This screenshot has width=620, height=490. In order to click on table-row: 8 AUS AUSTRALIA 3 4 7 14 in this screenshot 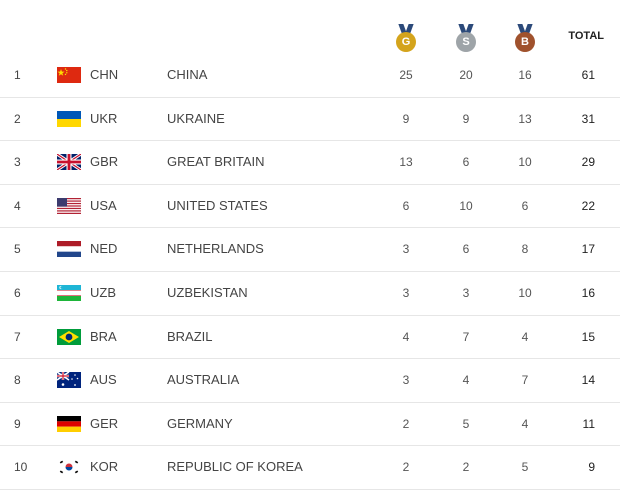, I will do `click(310, 381)`.